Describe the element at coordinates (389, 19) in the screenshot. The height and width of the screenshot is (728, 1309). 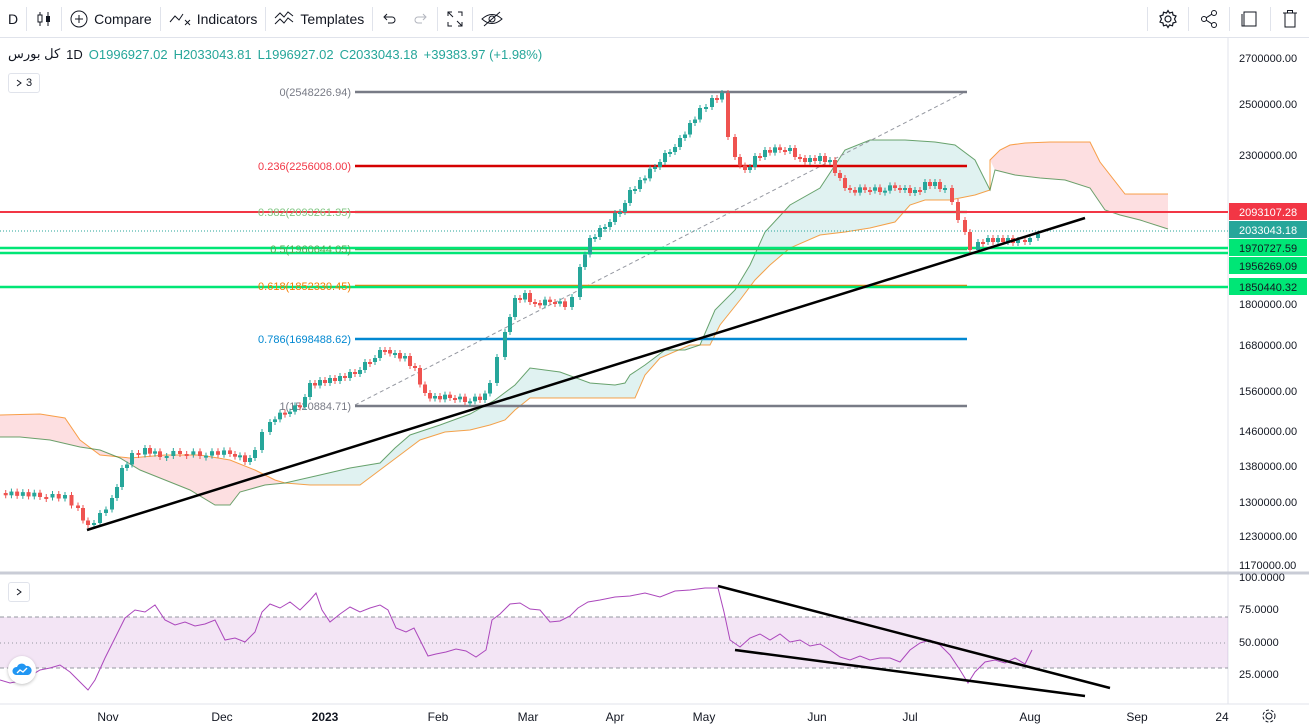
I see `undo-button` at that location.